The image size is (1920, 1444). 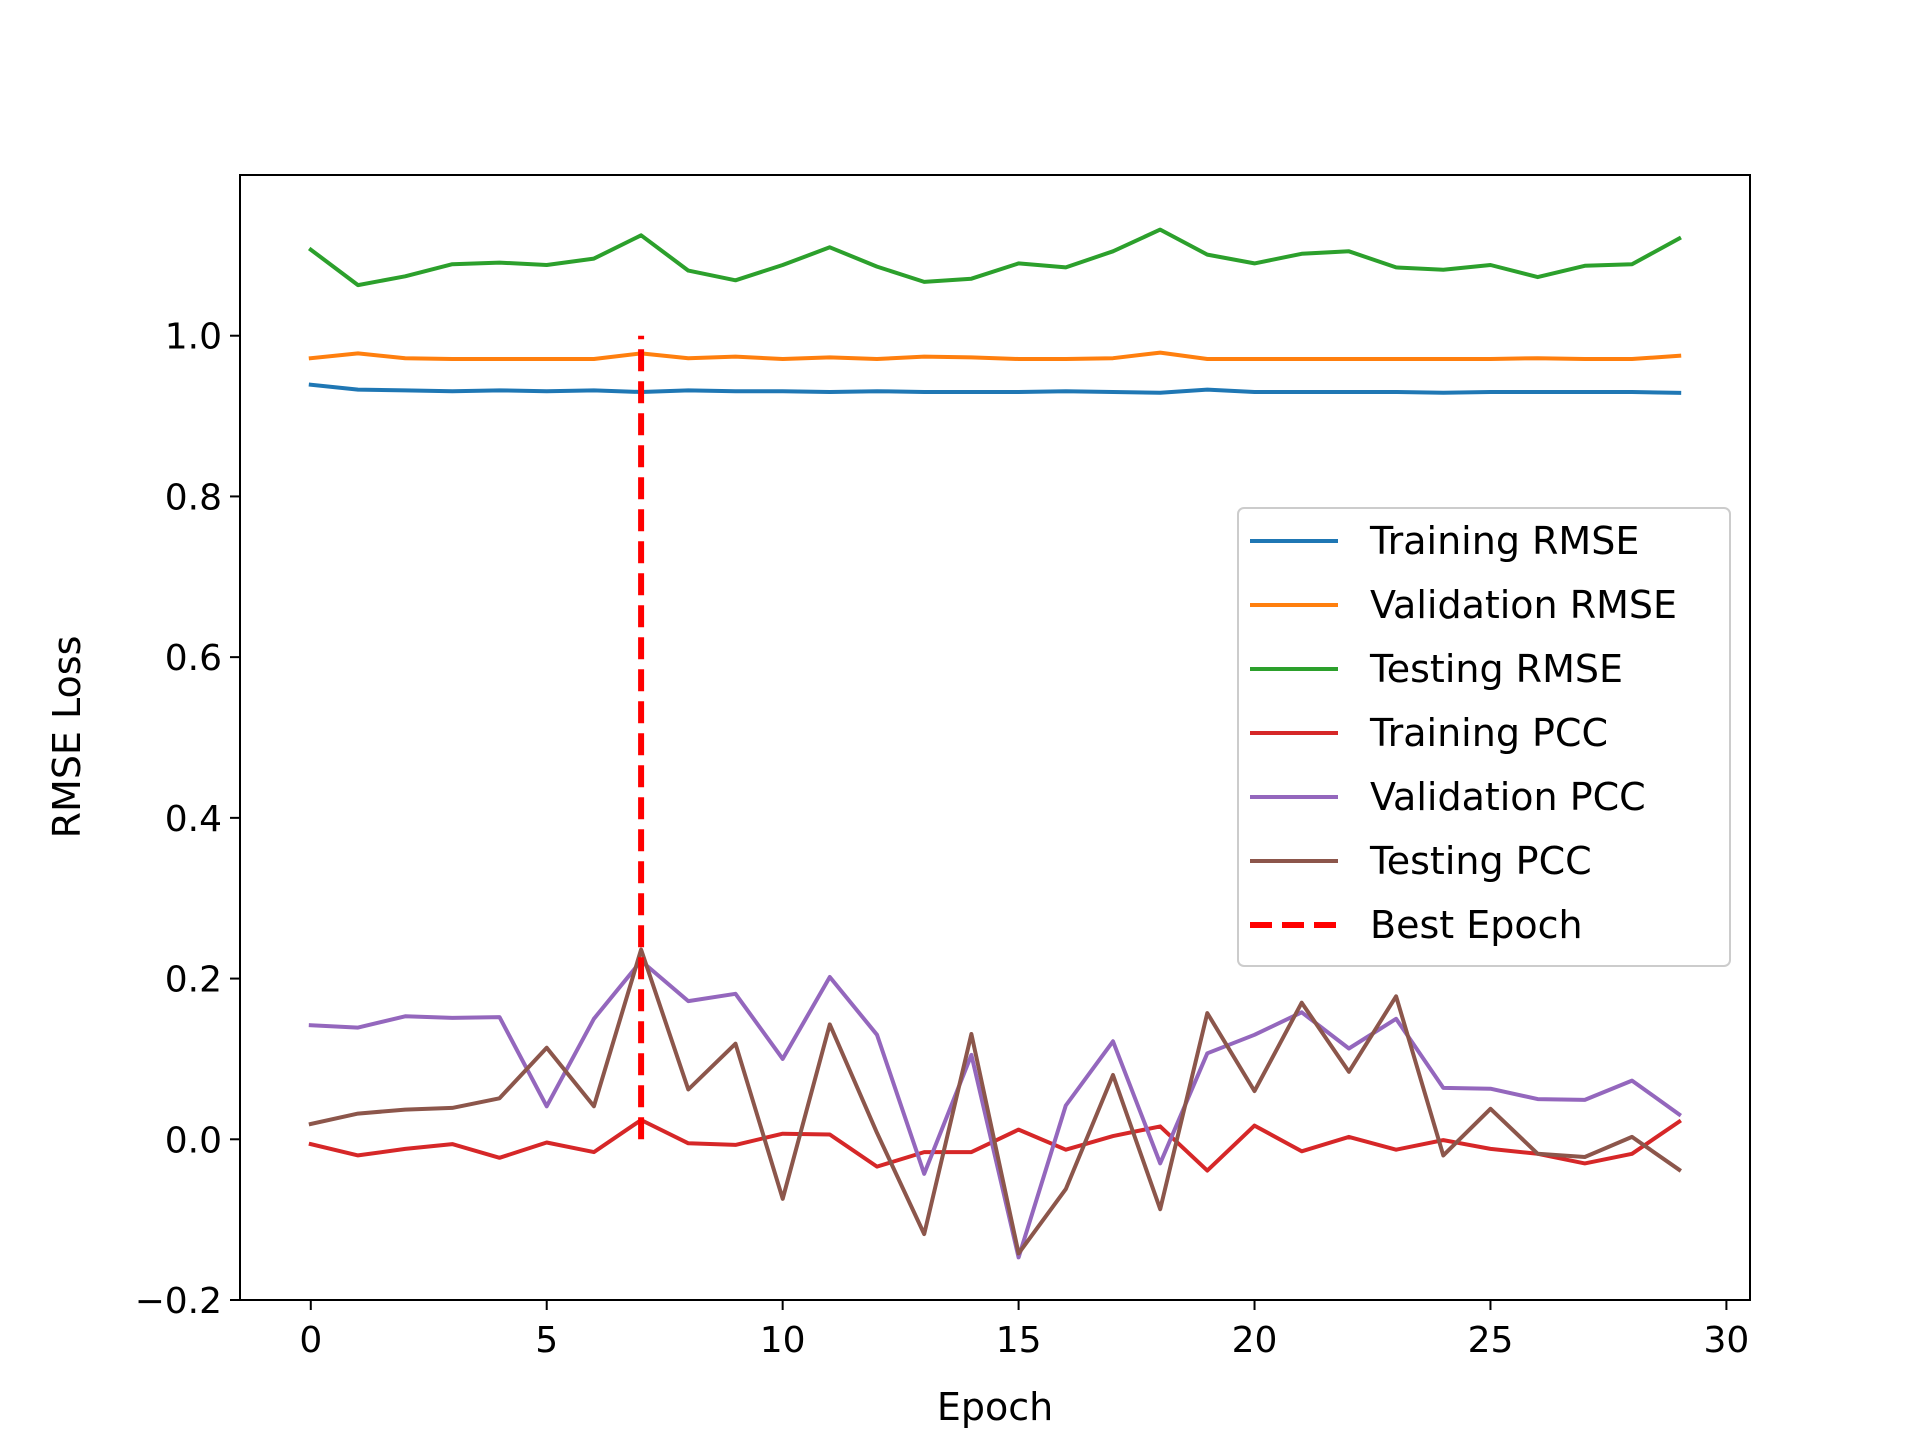 I want to click on legend-label-testing-pcc: Testing PCC, so click(x=1480, y=861).